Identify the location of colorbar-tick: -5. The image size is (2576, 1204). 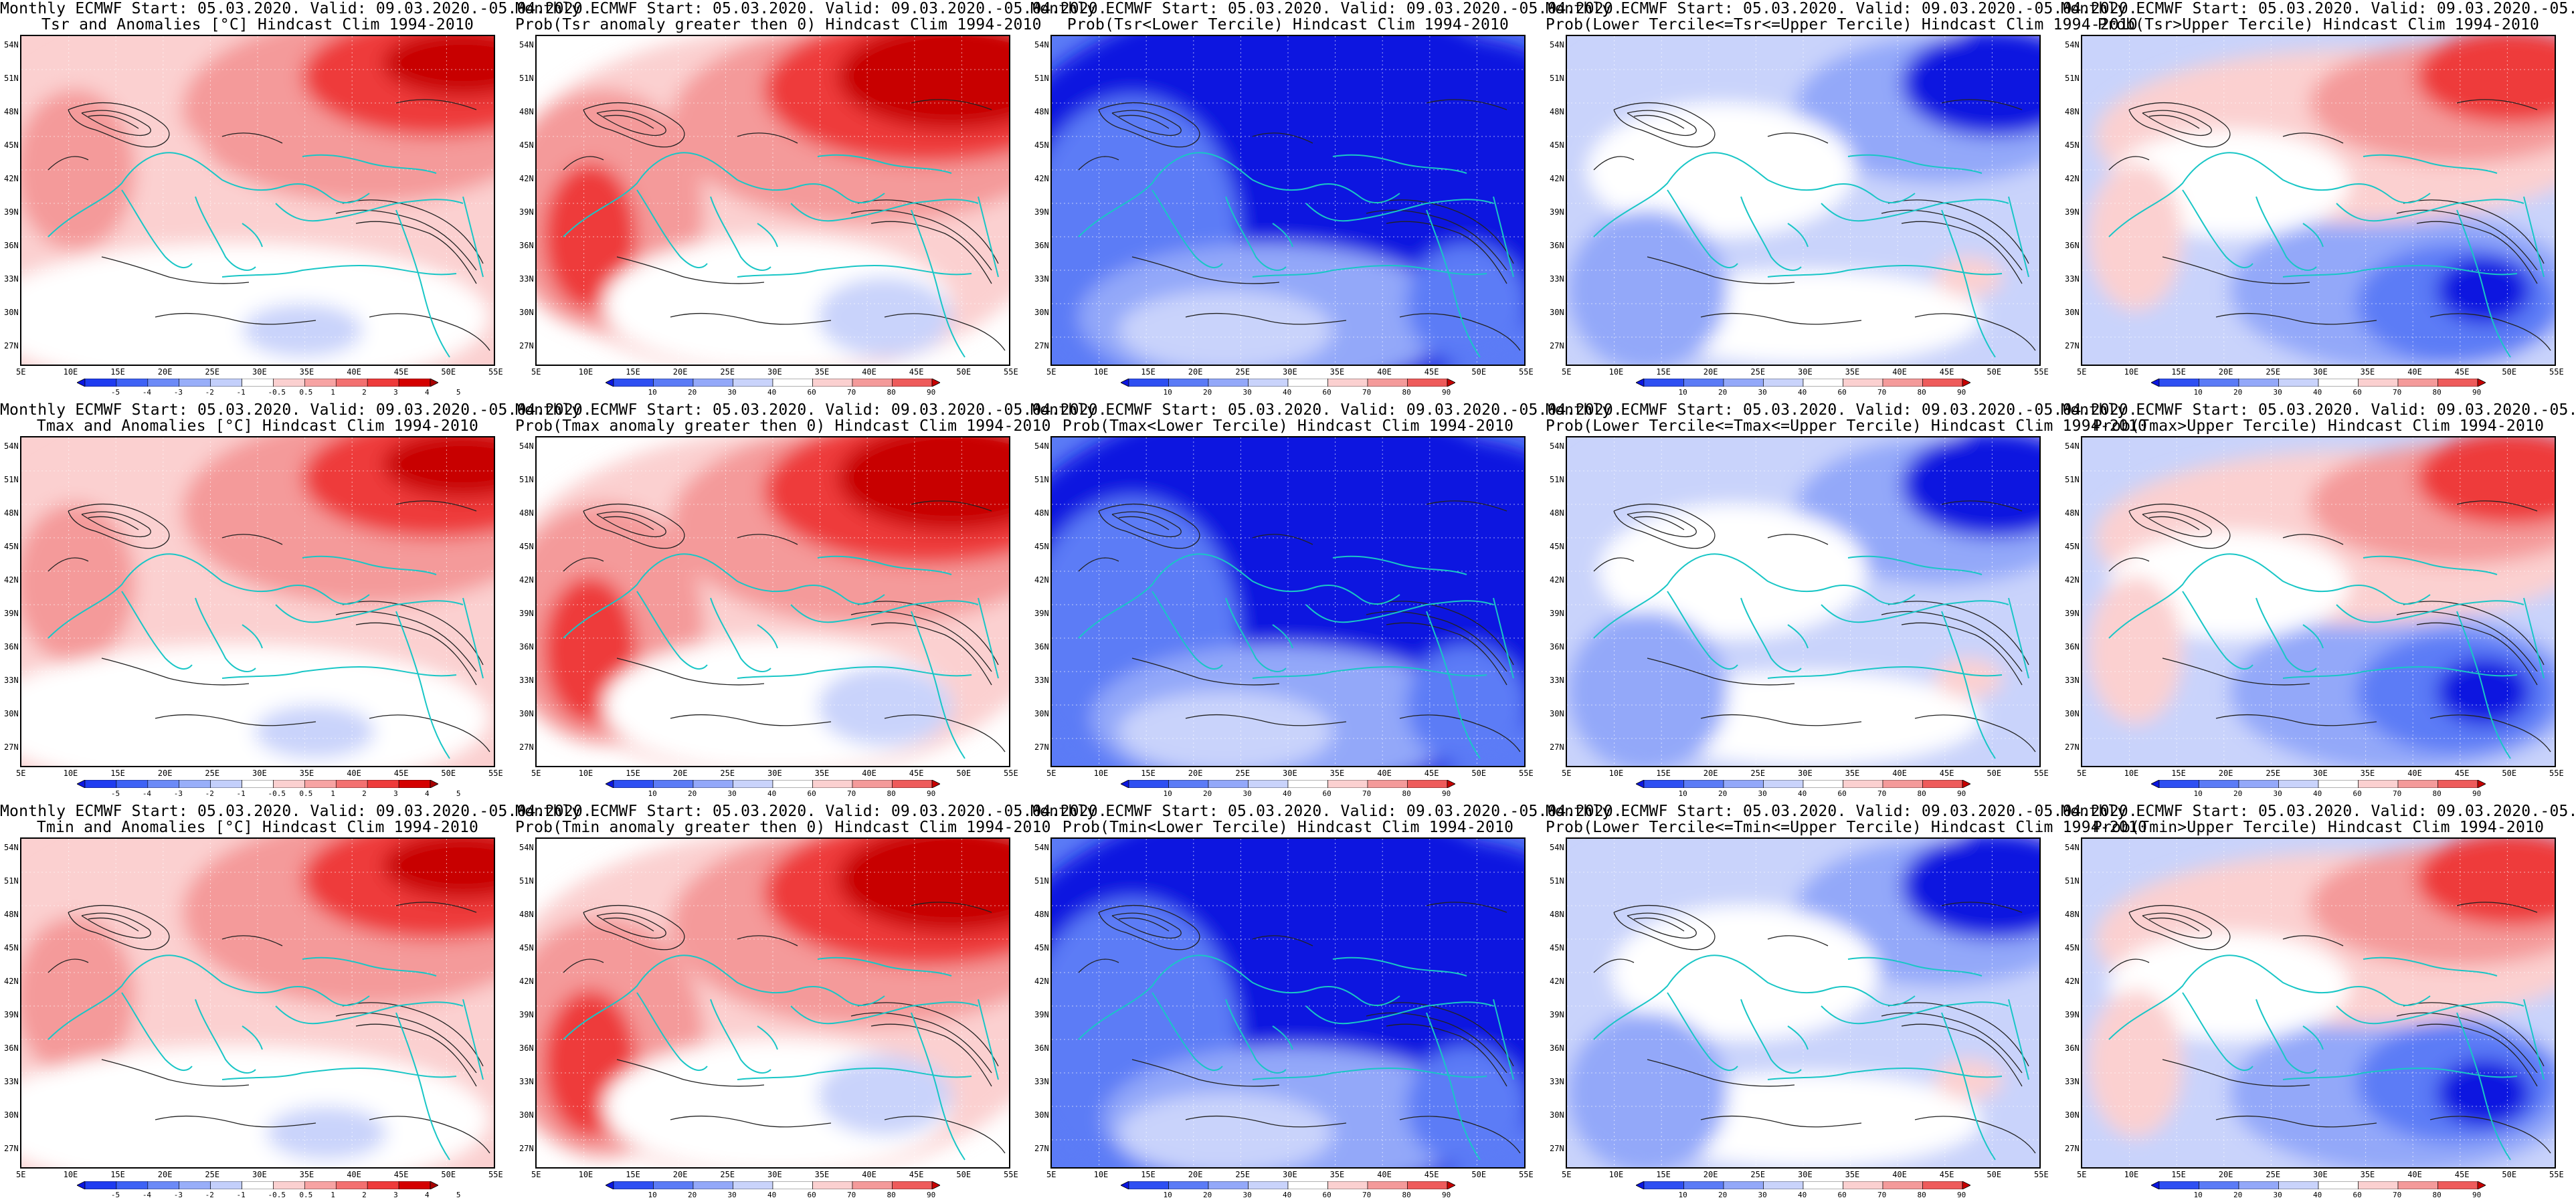
(115, 793).